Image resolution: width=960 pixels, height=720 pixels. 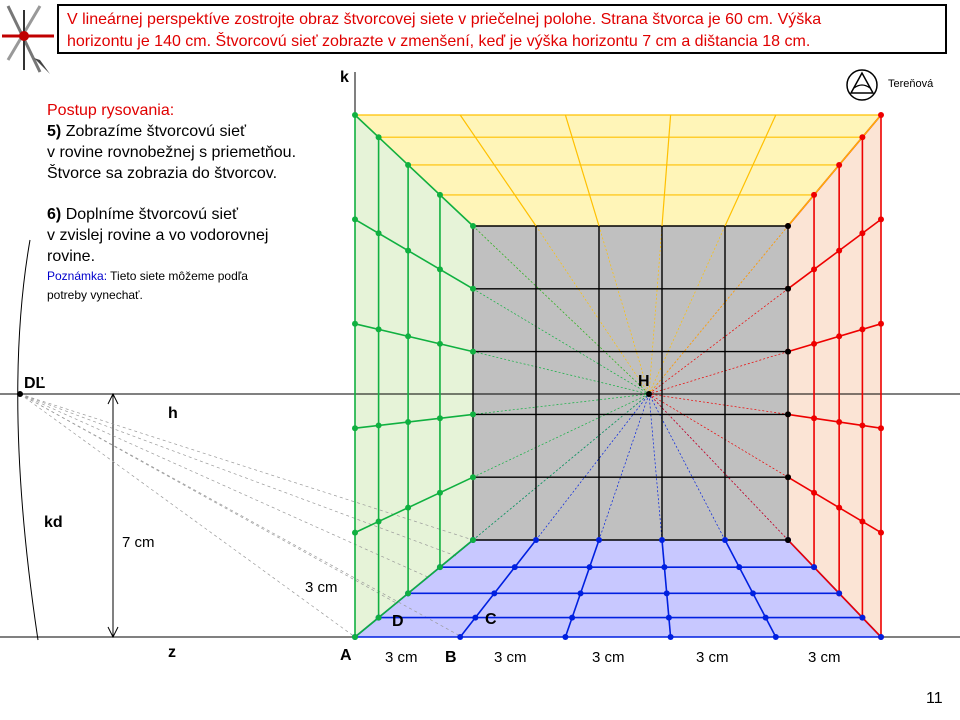 What do you see at coordinates (712, 657) in the screenshot?
I see `label-base-4: 3 cm` at bounding box center [712, 657].